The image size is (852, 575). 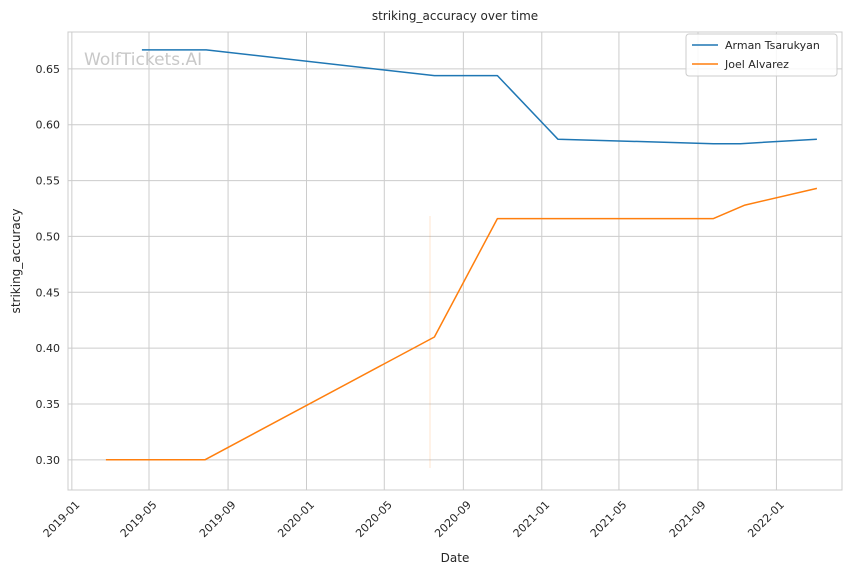 What do you see at coordinates (48, 404) in the screenshot?
I see `y-tick-label: 0.35` at bounding box center [48, 404].